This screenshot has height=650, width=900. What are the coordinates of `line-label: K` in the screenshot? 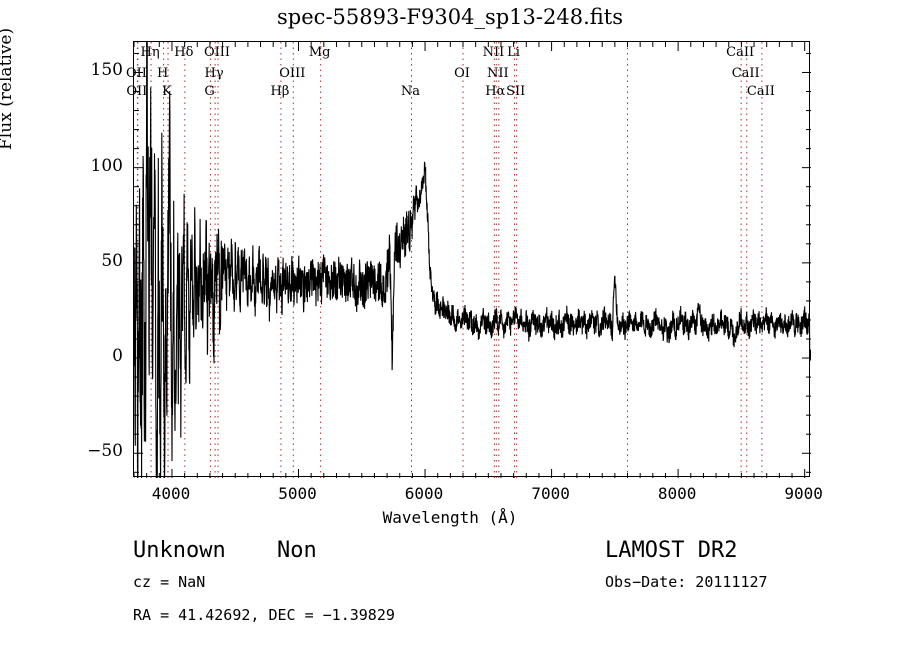 It's located at (167, 91).